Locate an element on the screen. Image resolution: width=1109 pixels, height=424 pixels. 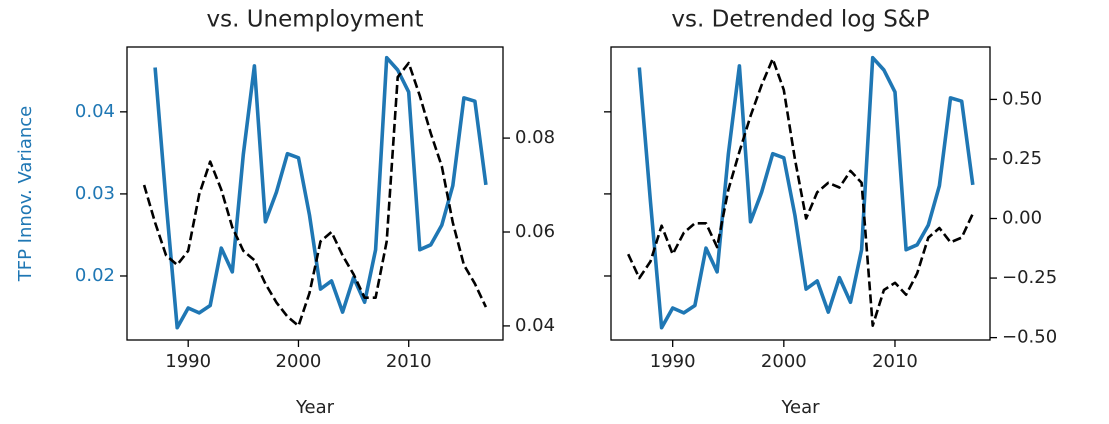
y2-tick-label: −0.50 is located at coordinates (1029, 337).